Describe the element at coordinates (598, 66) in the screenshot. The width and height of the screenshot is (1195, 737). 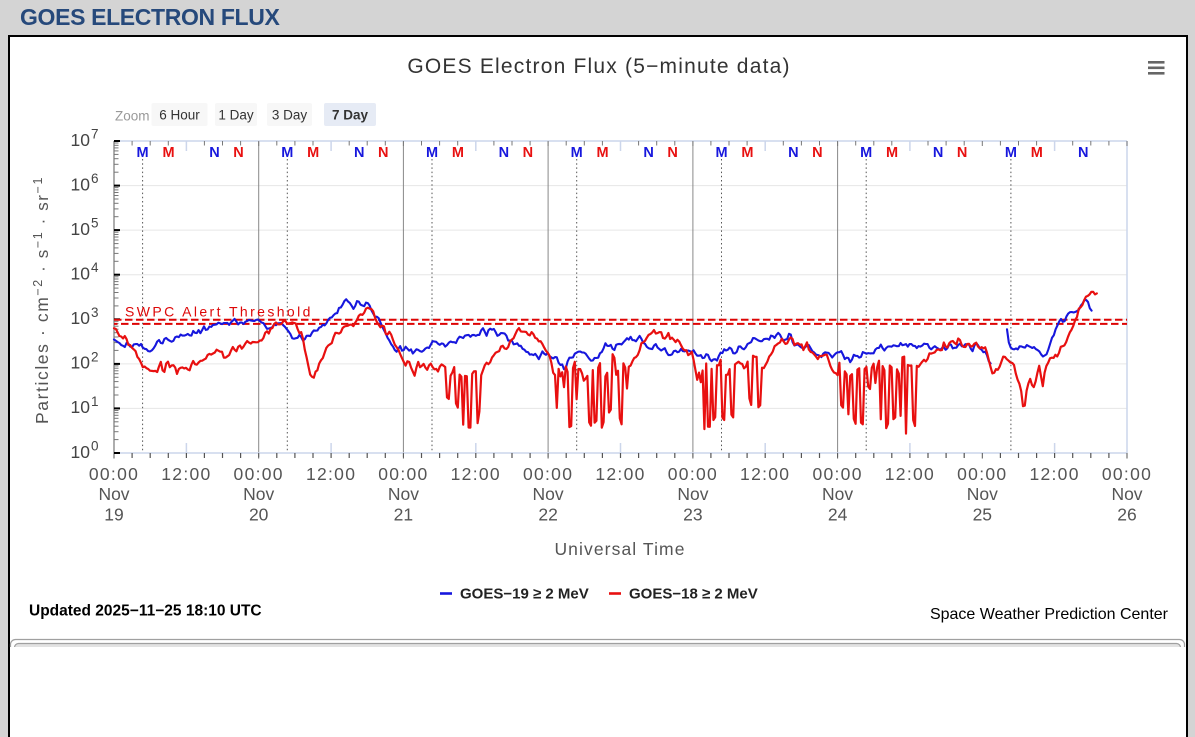
I see `svg-text:GOES Electron Flux (5−minute d: GOES Electron Flux (5−minute data)` at that location.